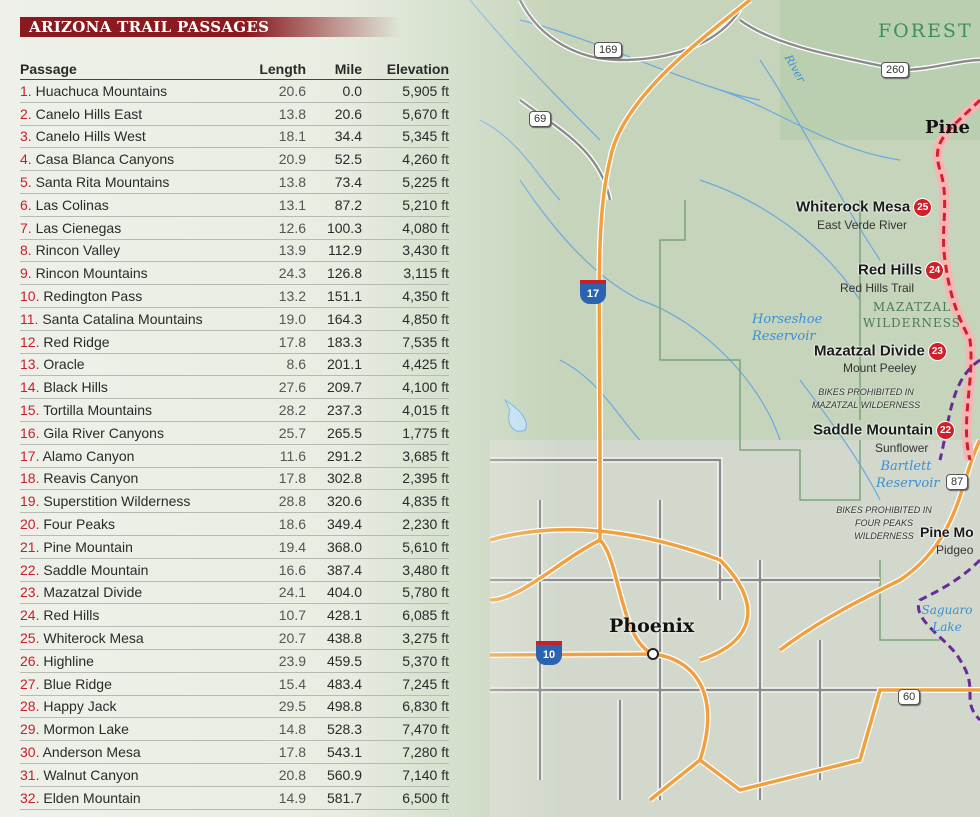 This screenshot has height=817, width=980. I want to click on table-row: 12. Red Ridge 17.8 183.3 7,535 ft, so click(234, 342).